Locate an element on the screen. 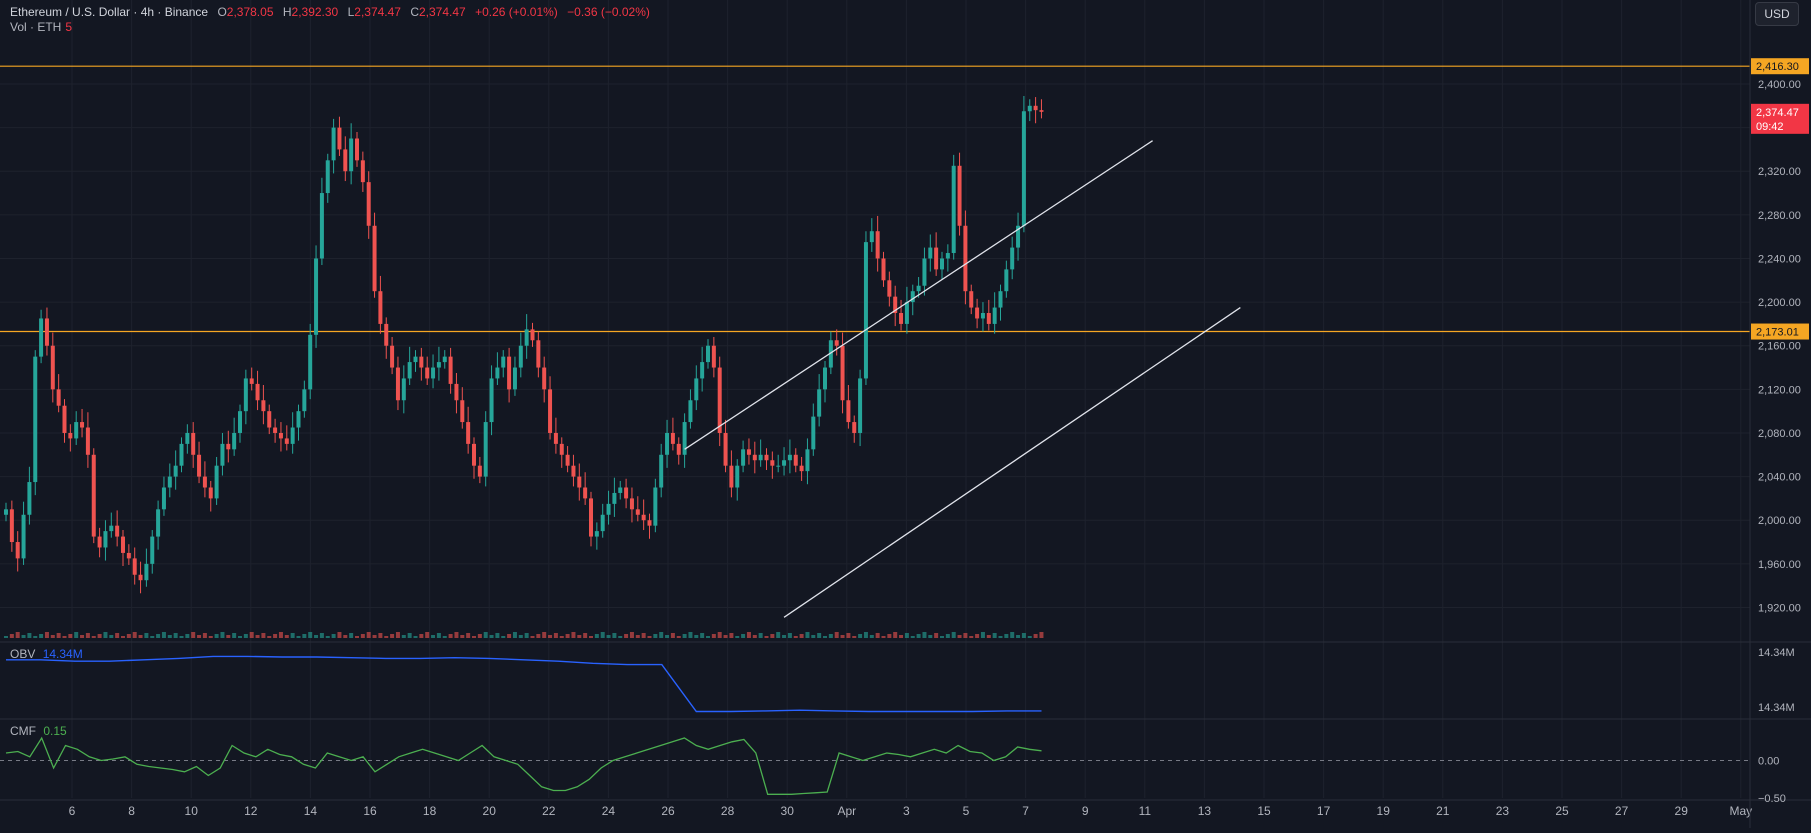  cmf-tick-label: −0.50 is located at coordinates (1772, 799).